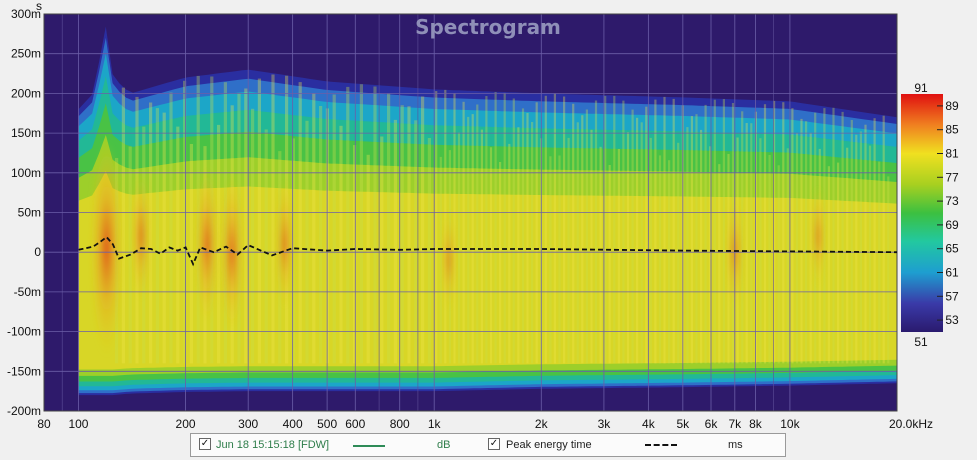  What do you see at coordinates (293, 424) in the screenshot?
I see `x-tick-label: 400` at bounding box center [293, 424].